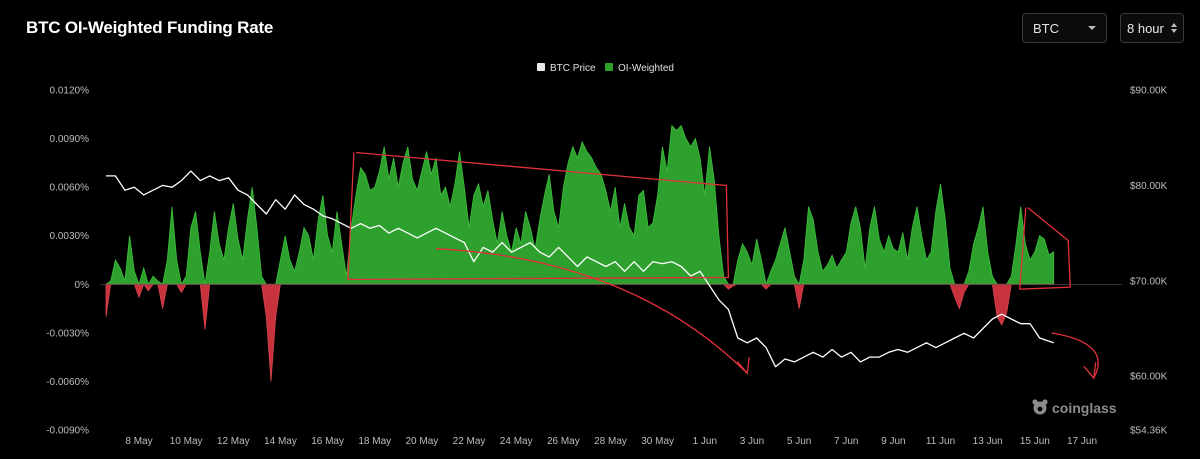 Image resolution: width=1200 pixels, height=459 pixels. I want to click on interval-select-value: 8 hour, so click(1145, 28).